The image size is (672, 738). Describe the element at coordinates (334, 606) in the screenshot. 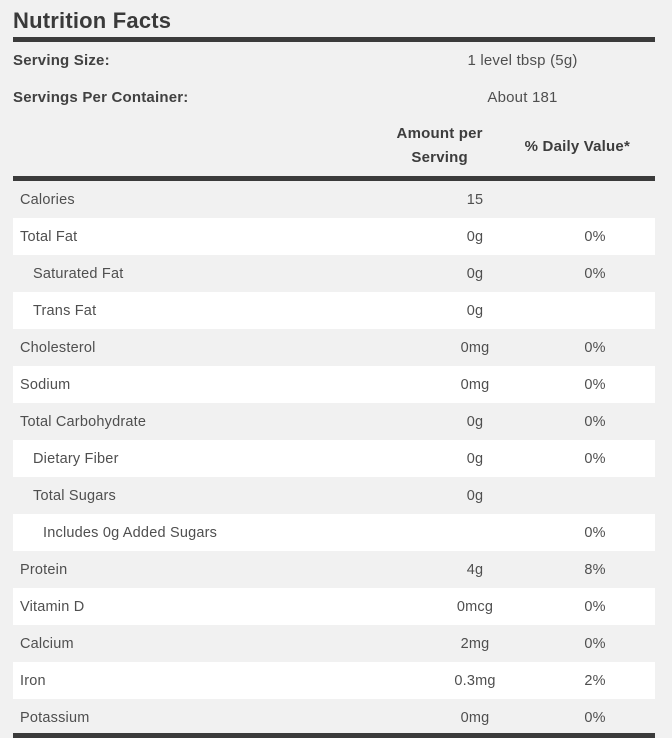

I see `nutrient-row: Vitamin D 0mcg 0%` at that location.